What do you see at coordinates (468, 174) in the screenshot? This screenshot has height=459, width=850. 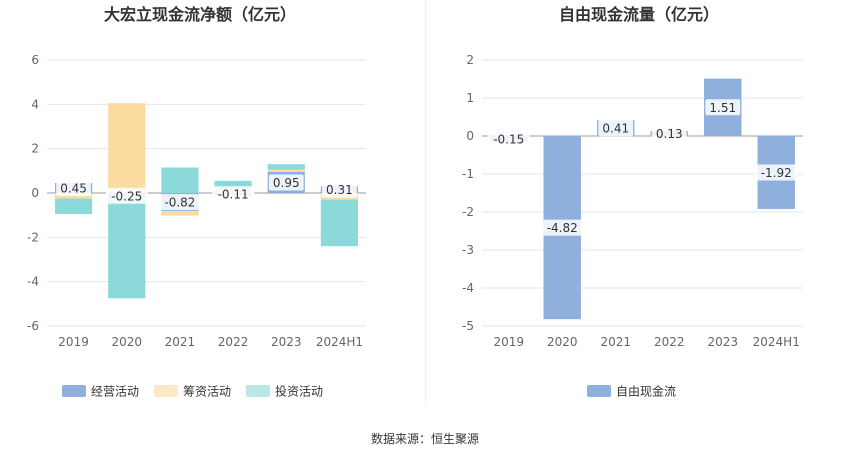 I see `y-tick-label: -1` at bounding box center [468, 174].